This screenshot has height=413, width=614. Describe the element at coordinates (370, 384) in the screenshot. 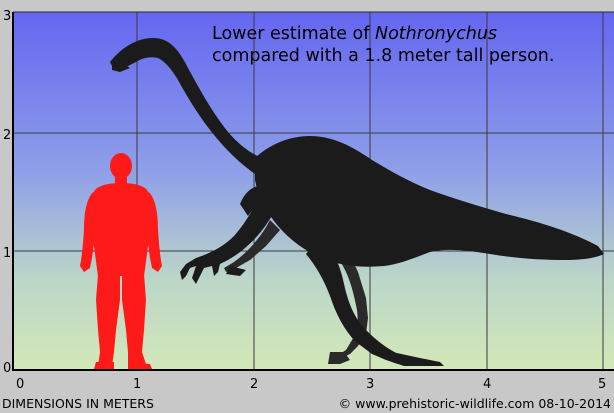

I see `x-tick-3: 3` at that location.